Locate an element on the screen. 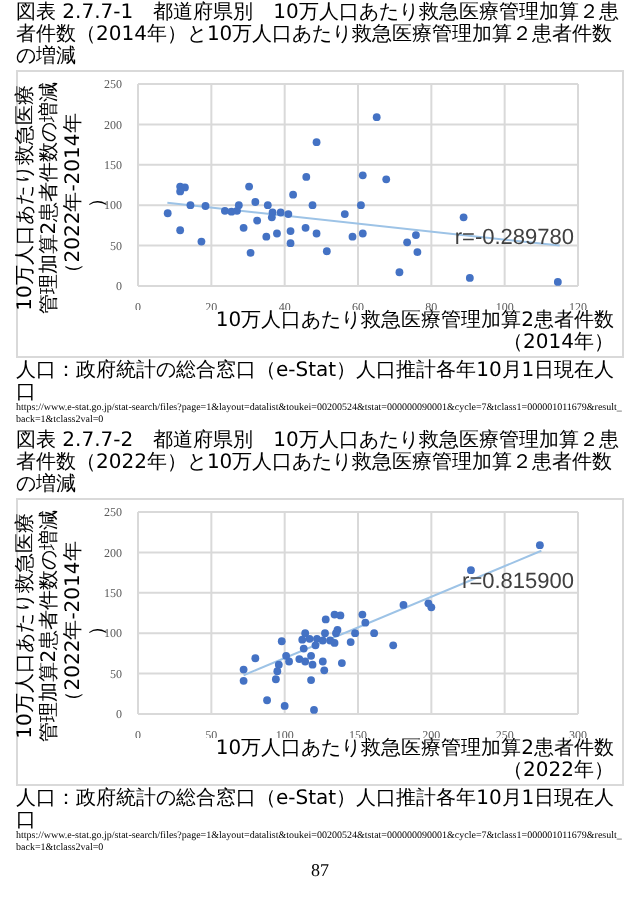 Image resolution: width=640 pixels, height=906 pixels. chart-title: 図表 2.7.7-2 都道府県別 10万人口あたり救急医療管理加算２患者件数（2022年）と10万人口あたり救急医療管理加算２患者件数の増減 is located at coordinates (318, 463).